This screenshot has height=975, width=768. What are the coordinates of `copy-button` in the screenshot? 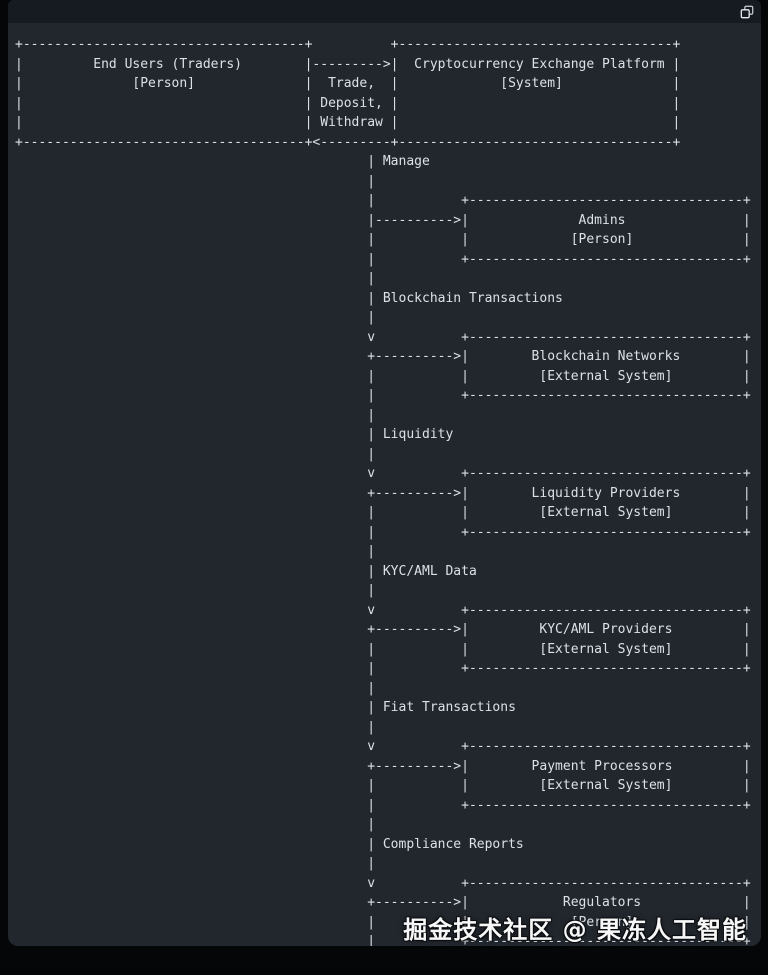 It's located at (747, 12).